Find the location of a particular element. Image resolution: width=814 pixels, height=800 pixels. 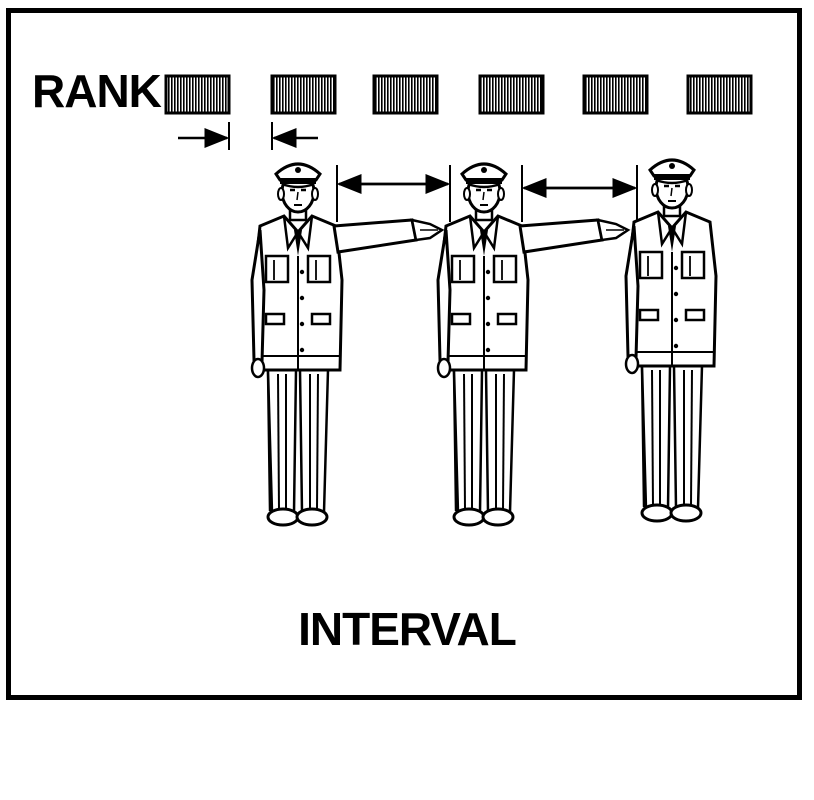

interval-arrows is located at coordinates (487, 193).